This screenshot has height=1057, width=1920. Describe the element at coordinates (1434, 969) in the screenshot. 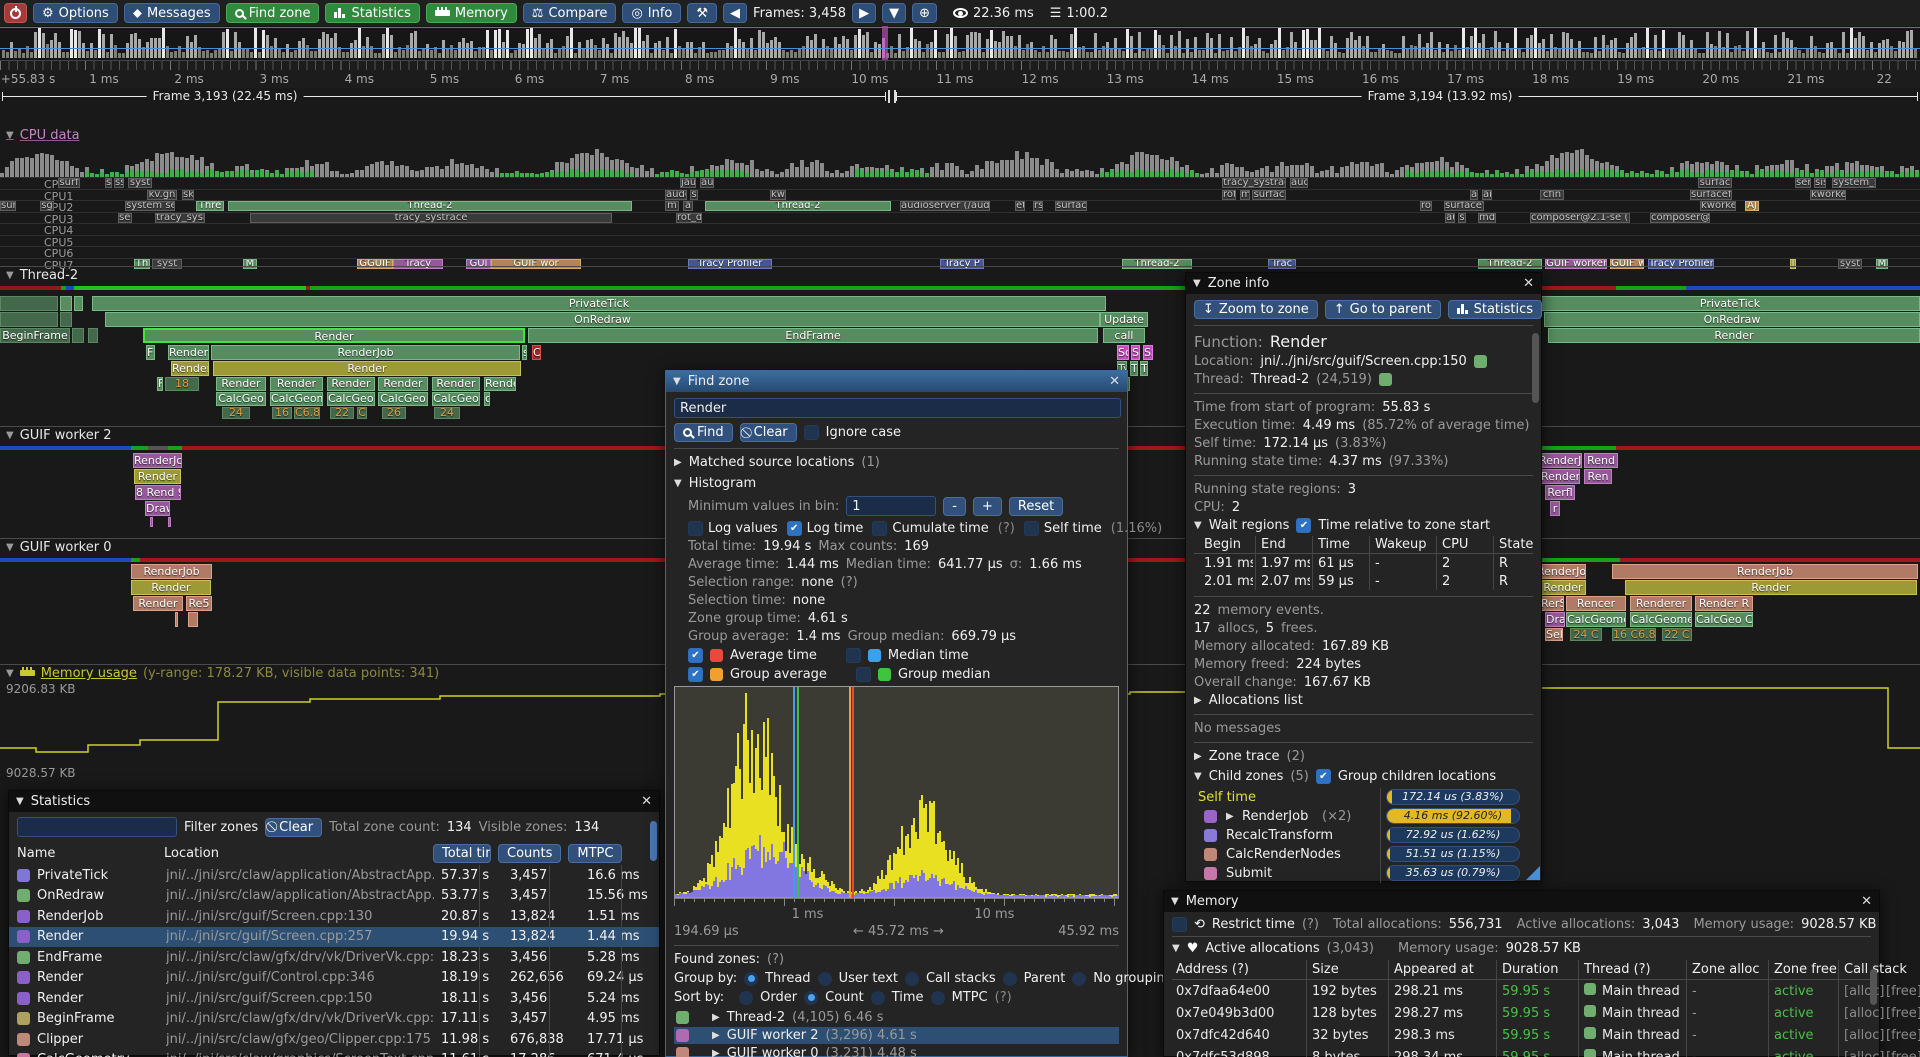

I see `alloc-col-header: Appeared at` at that location.